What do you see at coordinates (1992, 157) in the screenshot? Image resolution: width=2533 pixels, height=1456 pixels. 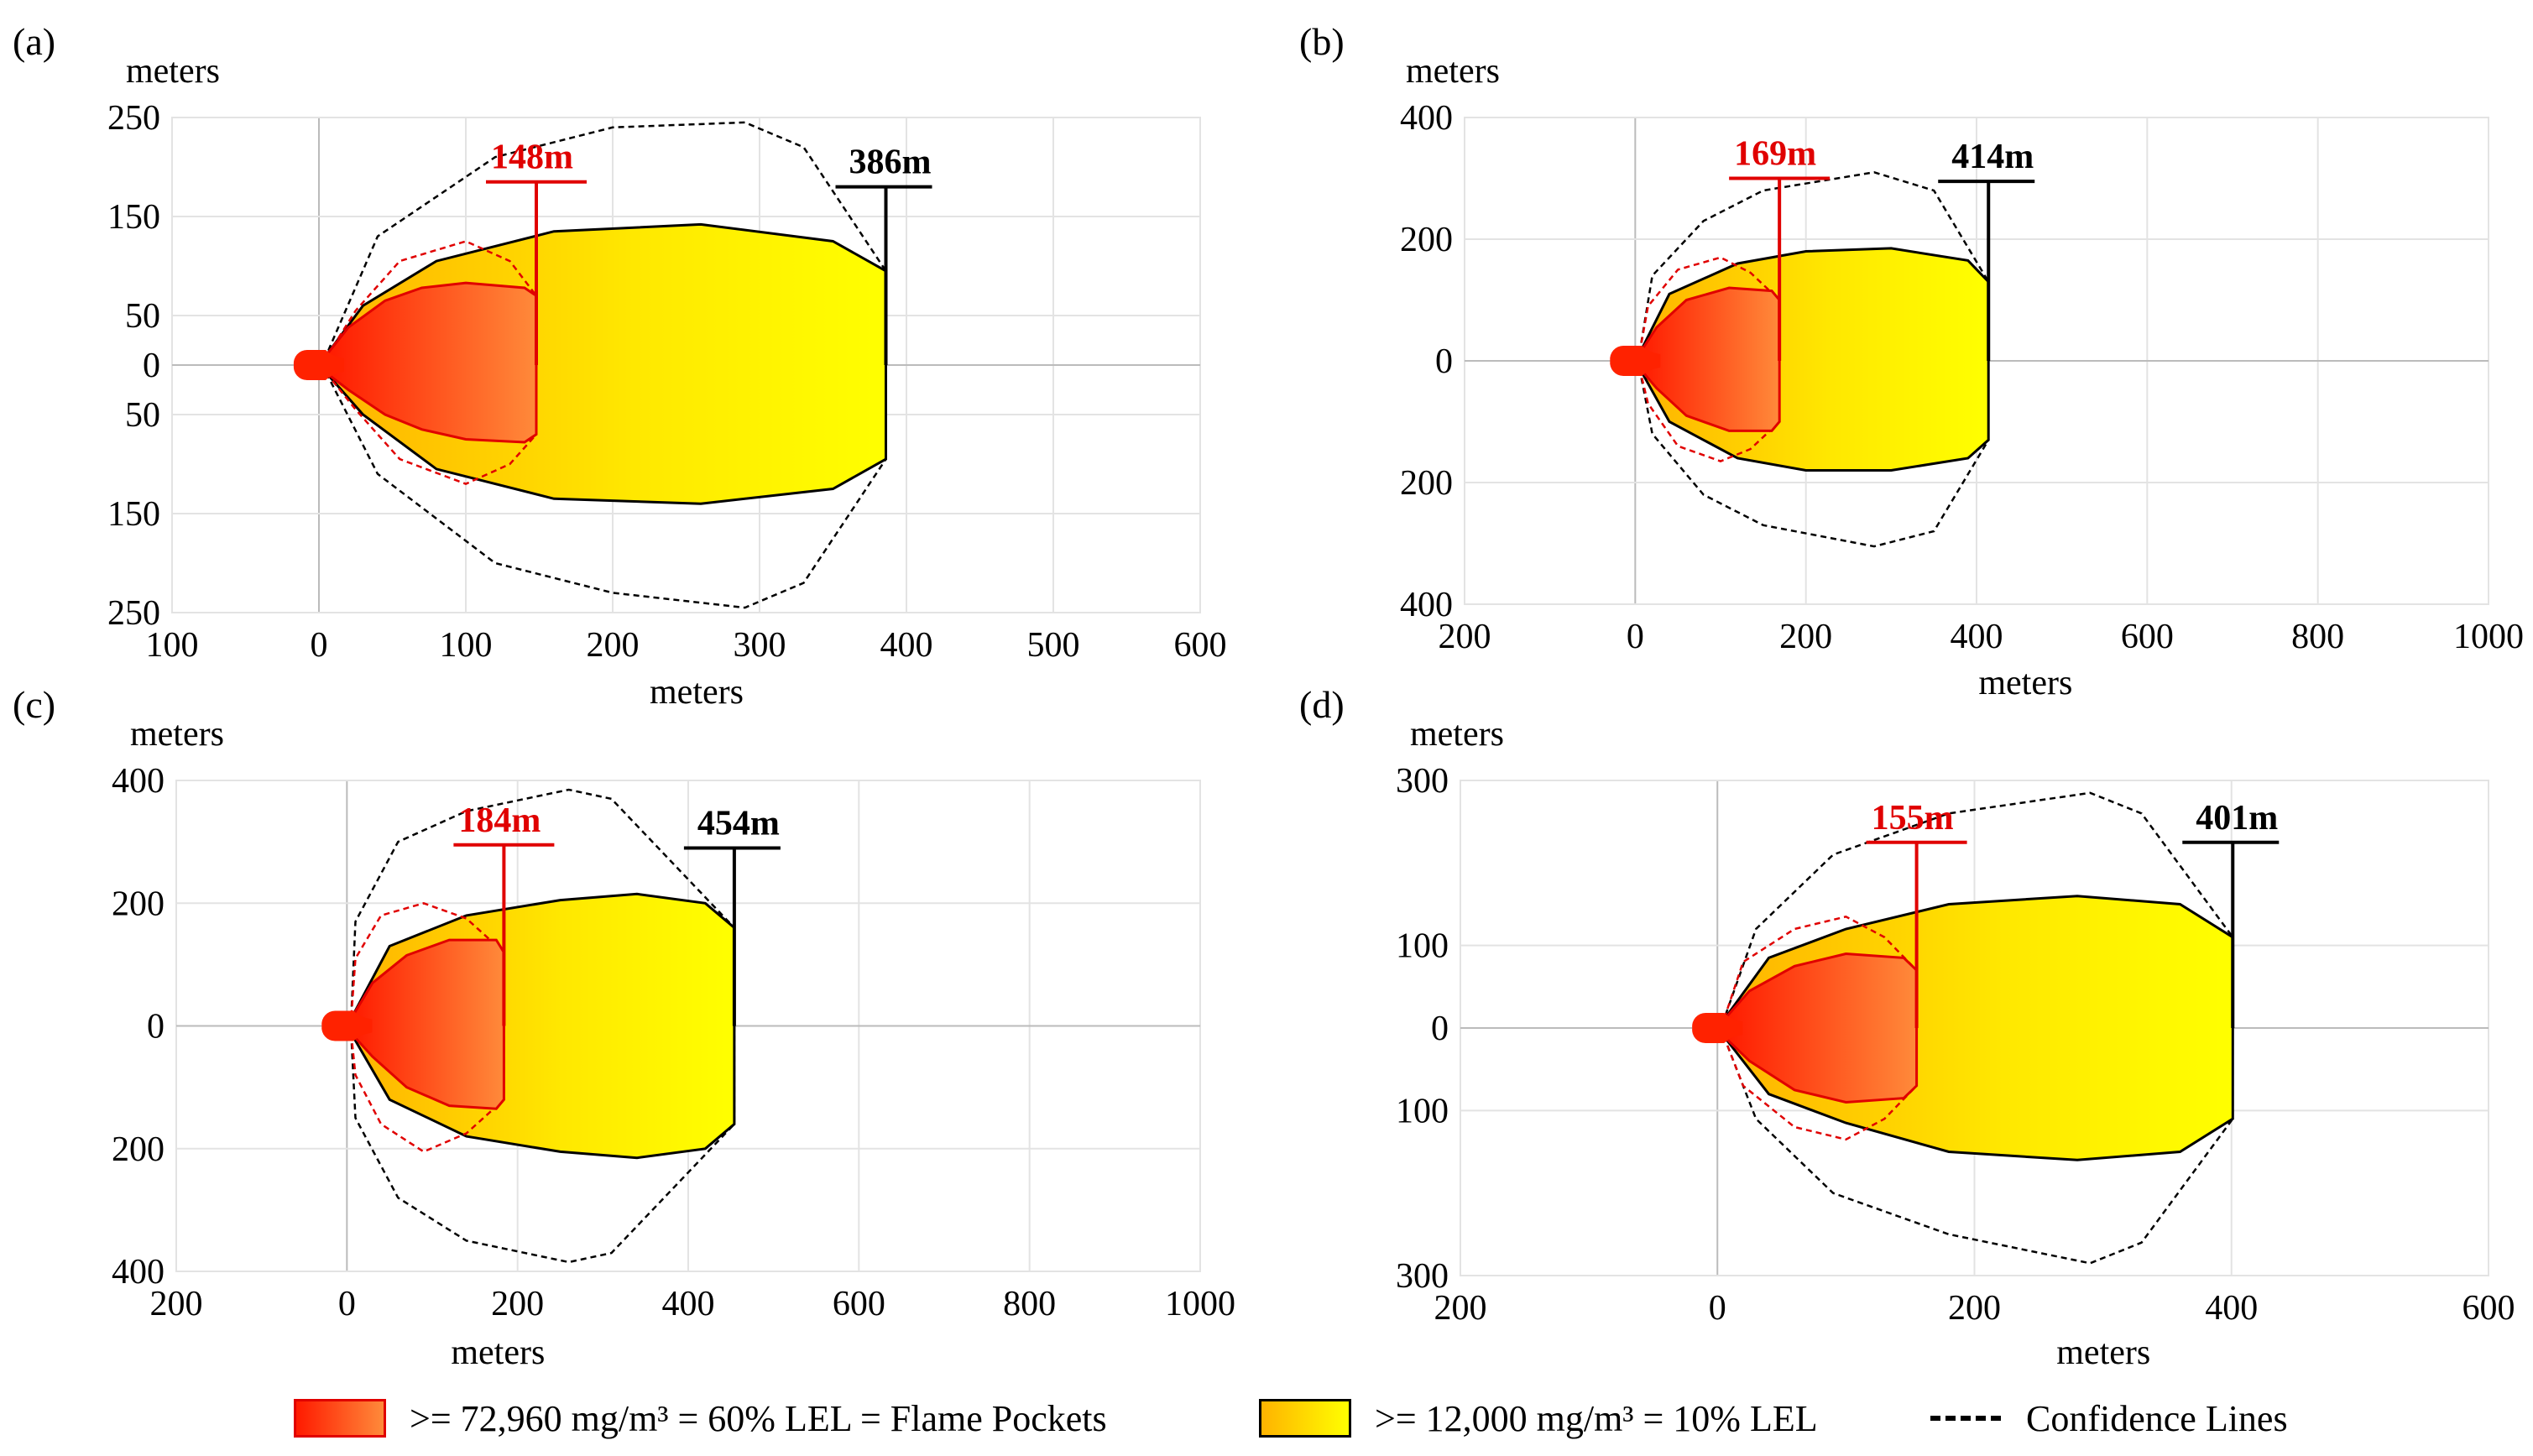 I see `lel10-length-label: 414m` at bounding box center [1992, 157].